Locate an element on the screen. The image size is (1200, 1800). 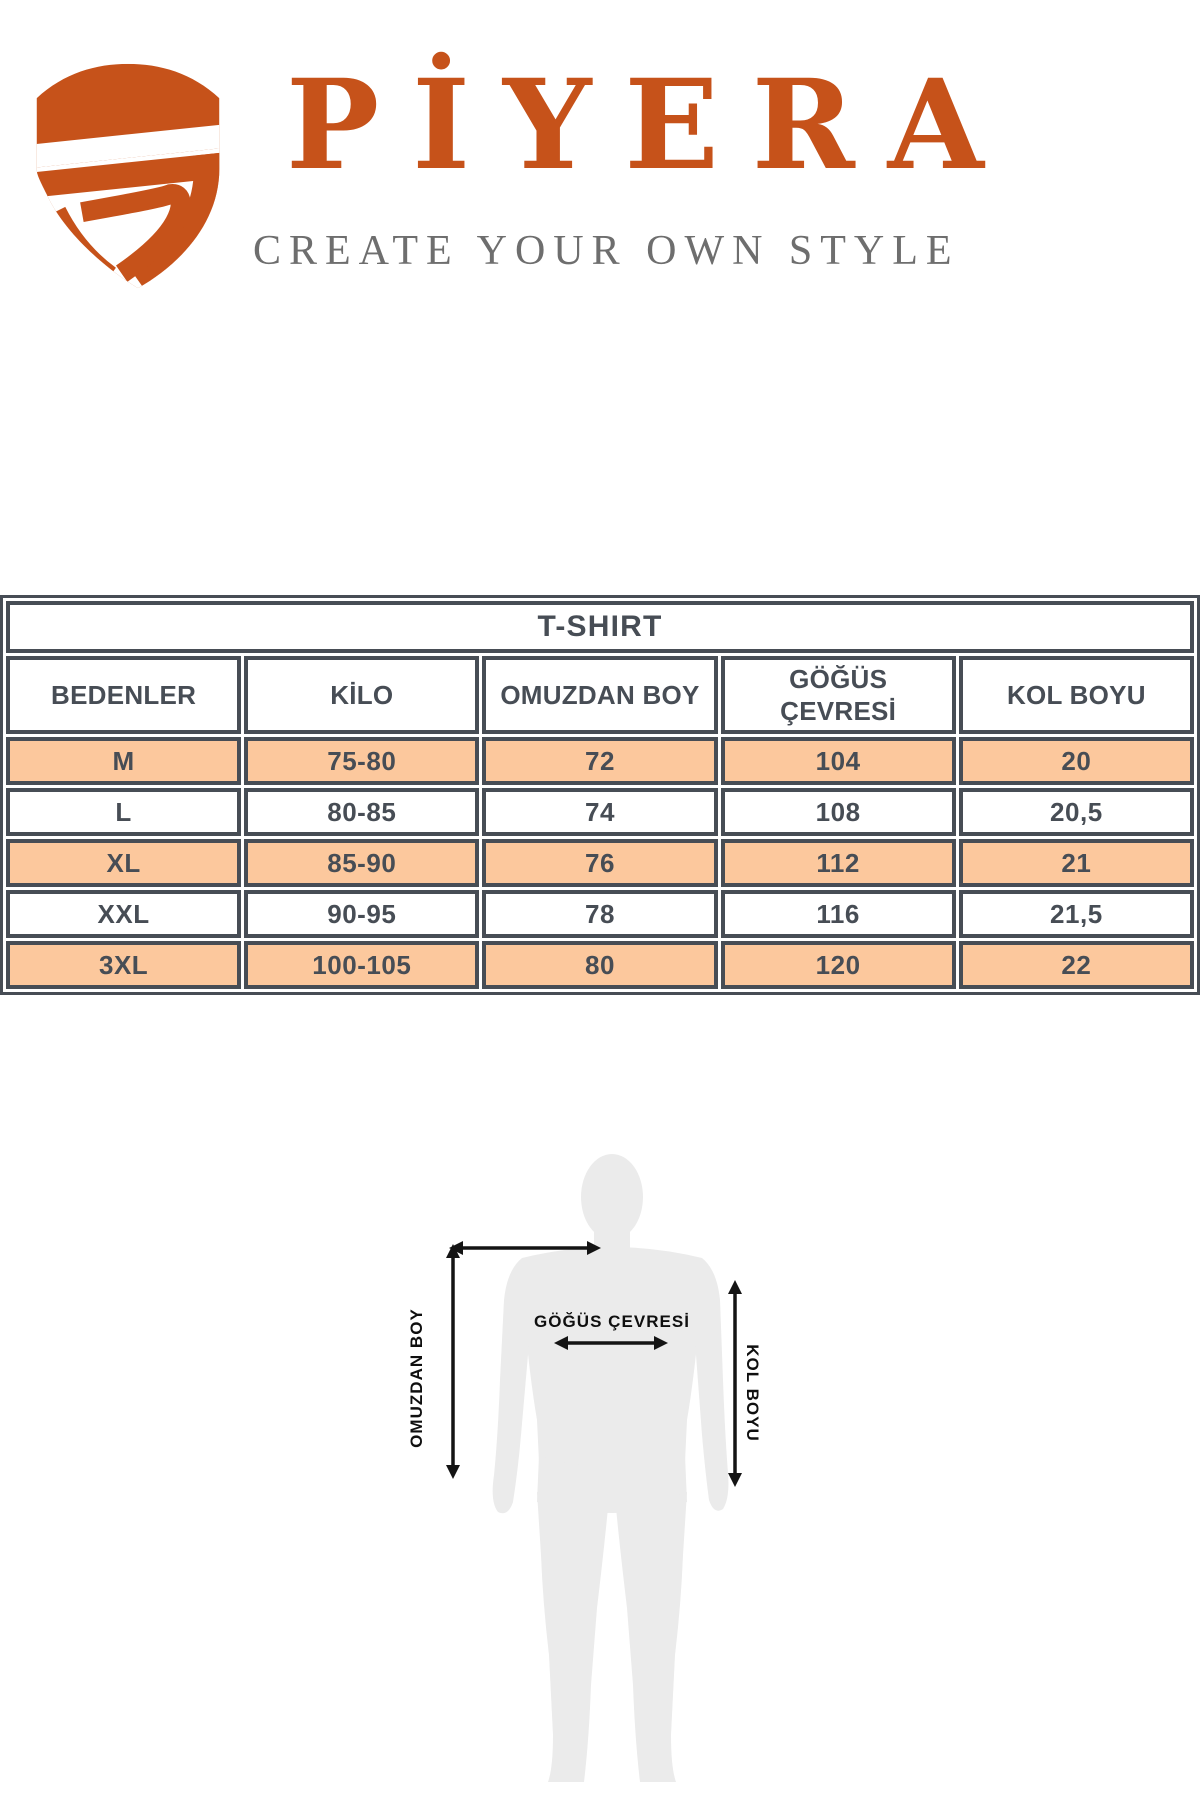
label-kol-boyu: KOL BOYU is located at coordinates (752, 1393).